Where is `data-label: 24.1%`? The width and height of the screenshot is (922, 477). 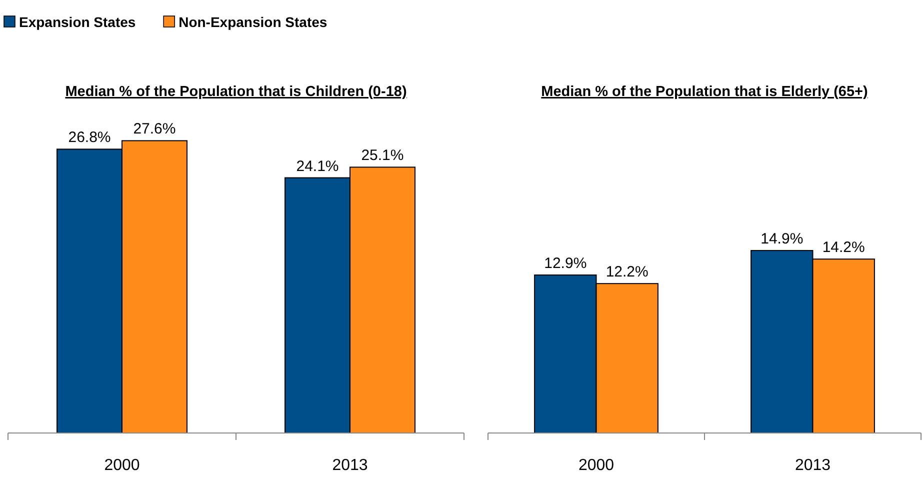 data-label: 24.1% is located at coordinates (317, 166).